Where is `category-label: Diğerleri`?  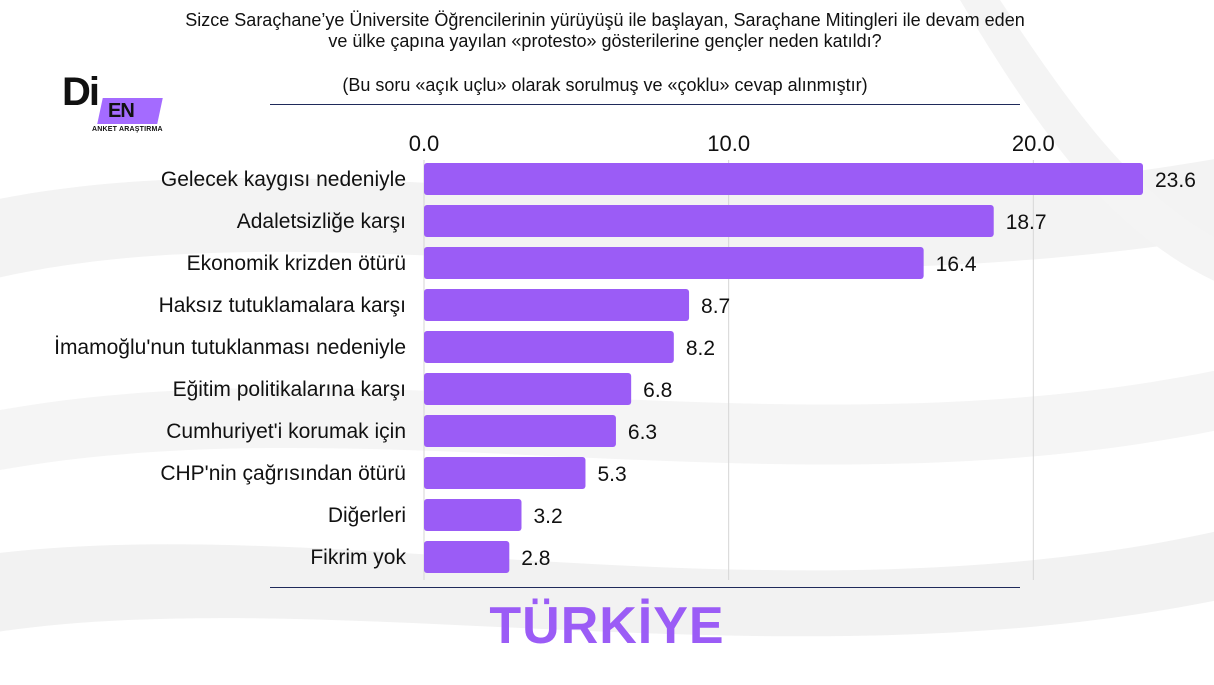 category-label: Diğerleri is located at coordinates (367, 515).